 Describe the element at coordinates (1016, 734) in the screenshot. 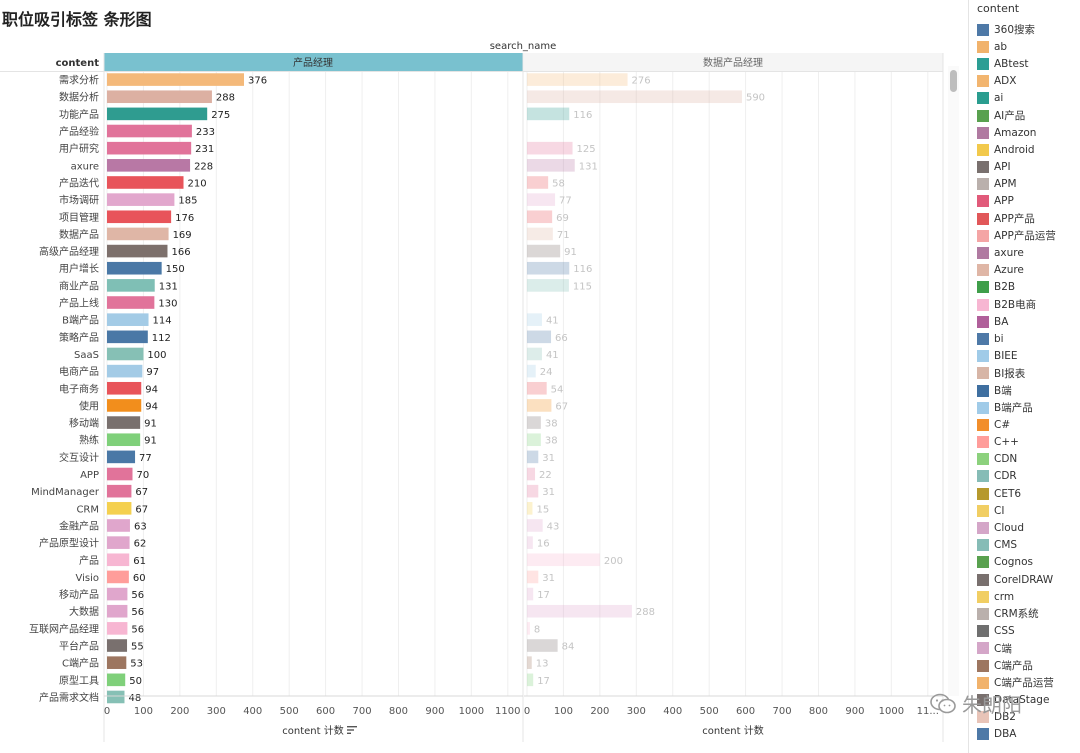

I see `legend-item: DBA` at that location.